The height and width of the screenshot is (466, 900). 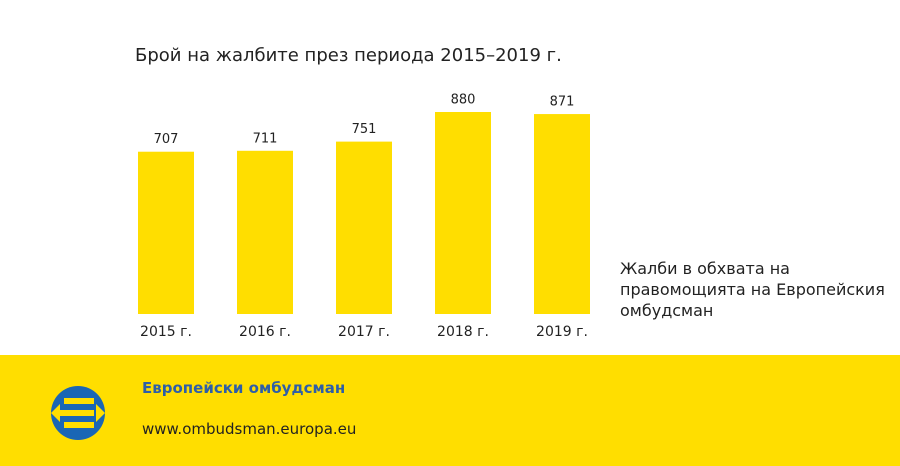 What do you see at coordinates (244, 388) in the screenshot?
I see `footer-title: Европейски омбудсман` at bounding box center [244, 388].